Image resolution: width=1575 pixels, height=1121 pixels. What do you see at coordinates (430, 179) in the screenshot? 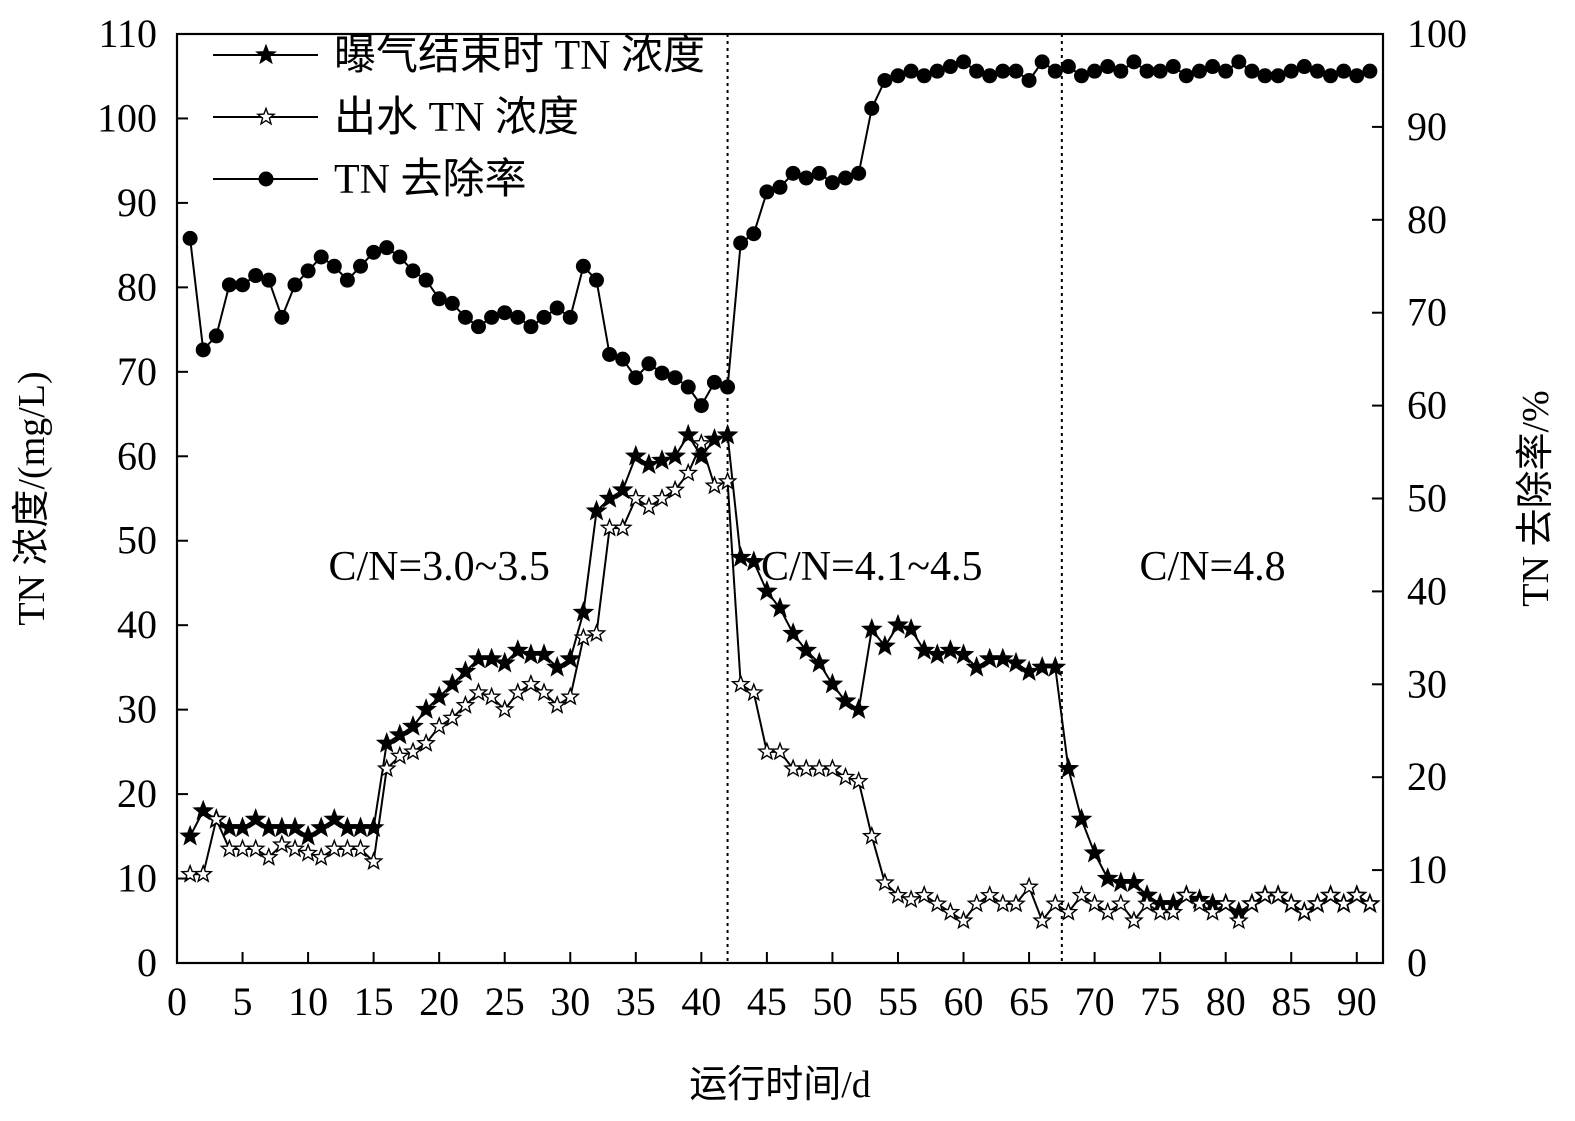
I see `legend-label: TN 去除率` at bounding box center [430, 179].